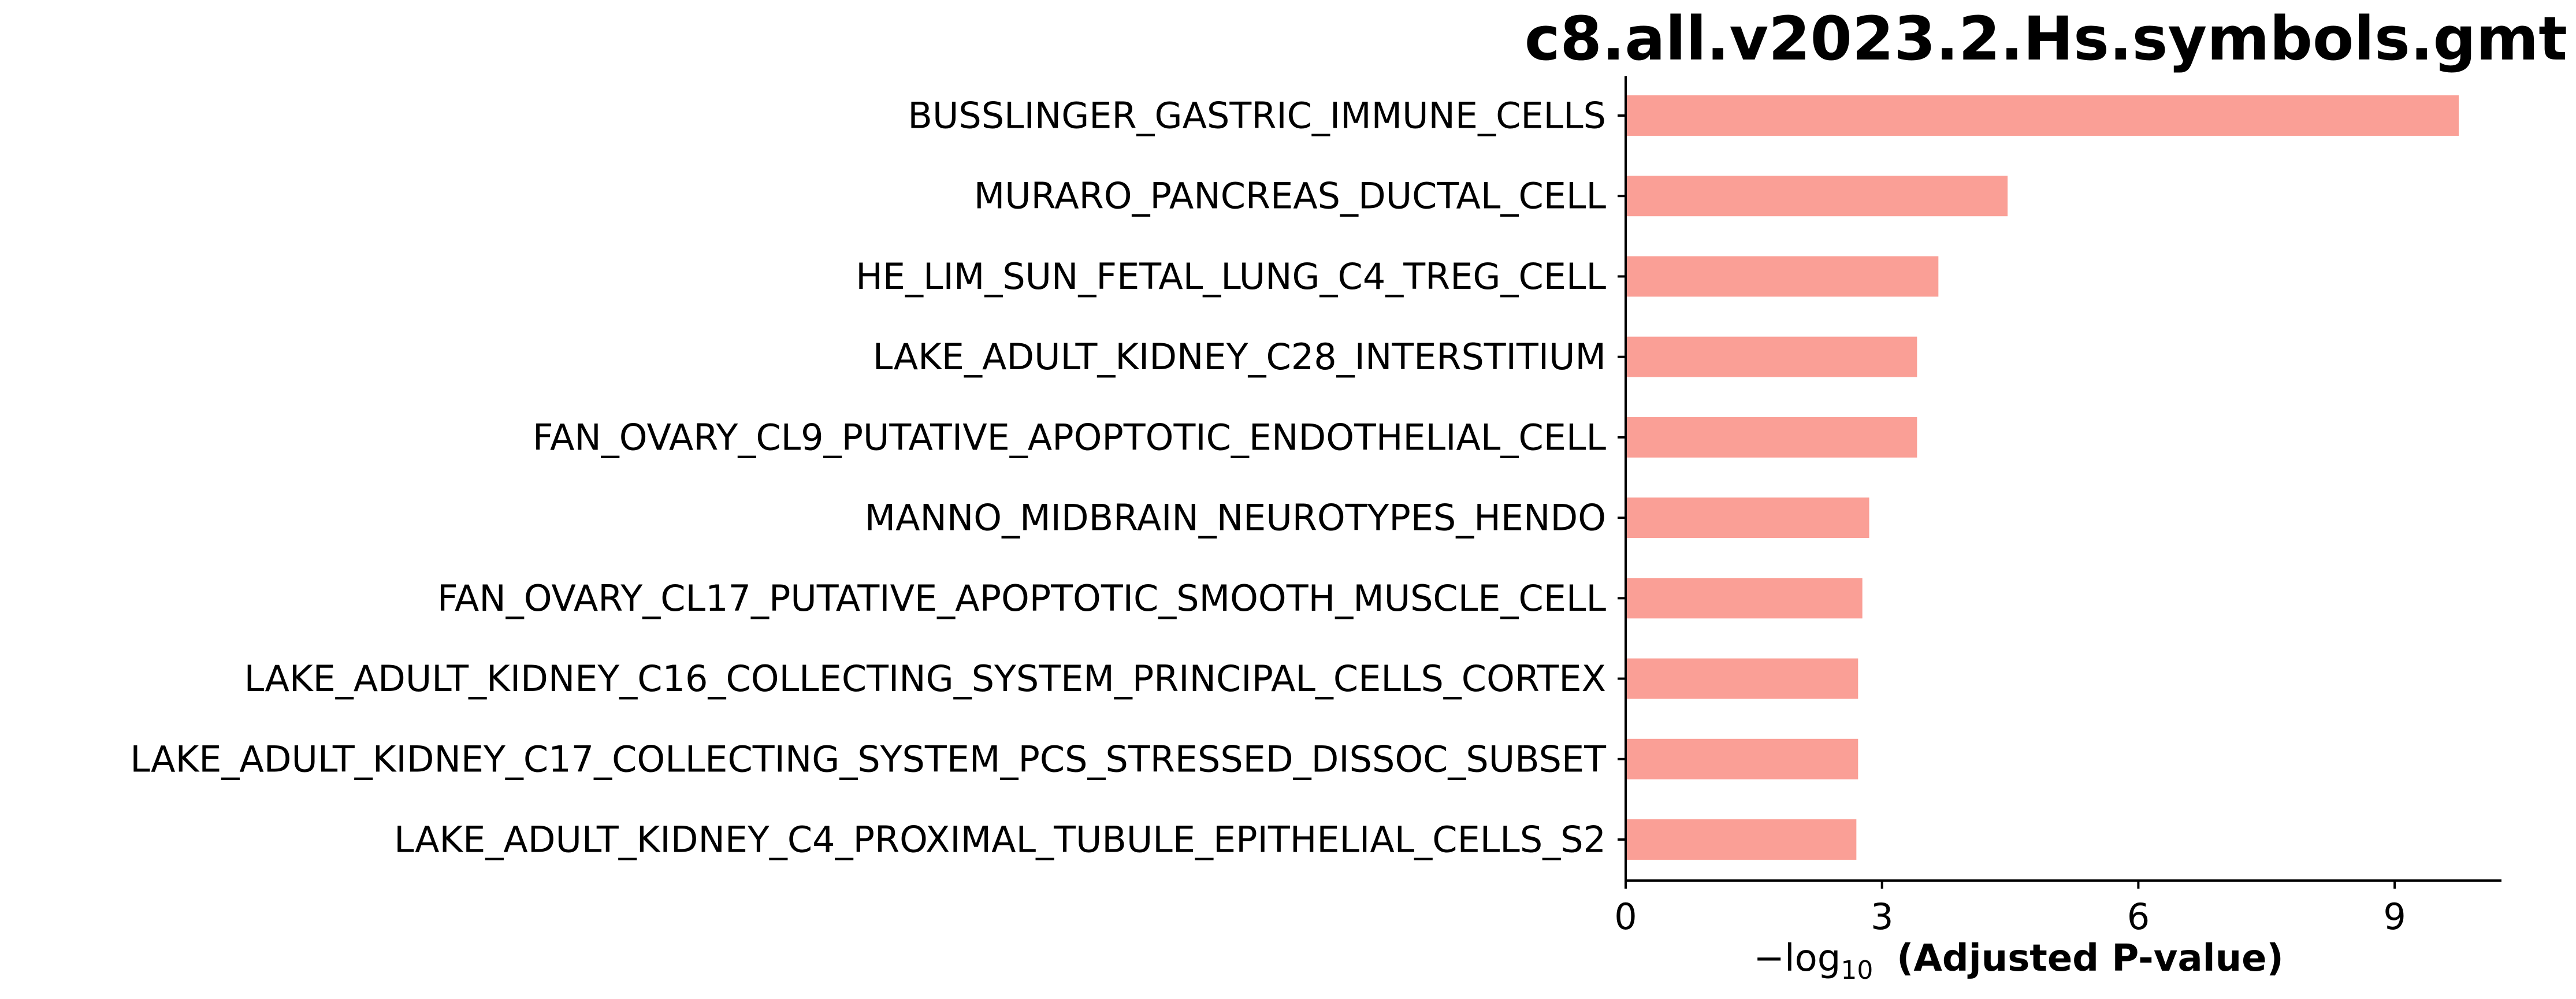 Image resolution: width=2576 pixels, height=999 pixels. I want to click on x-axis-label: −log10 (Adjusted P-value), so click(2018, 961).